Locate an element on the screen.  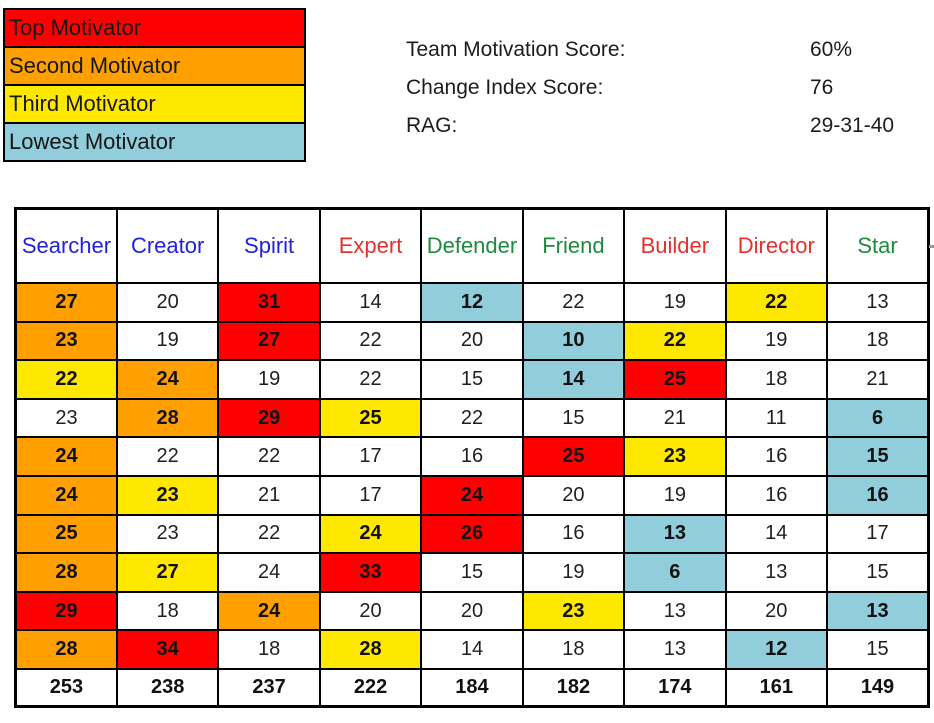
score-cell-spirit-r1: 31 is located at coordinates (269, 302).